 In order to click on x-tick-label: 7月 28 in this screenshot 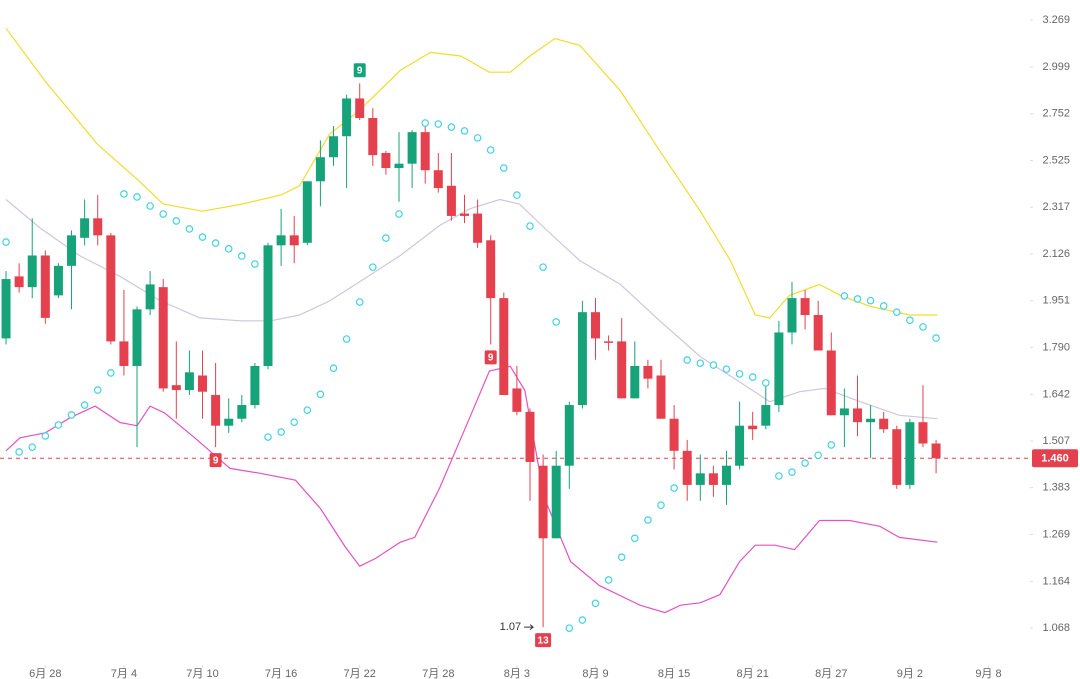, I will do `click(438, 673)`.